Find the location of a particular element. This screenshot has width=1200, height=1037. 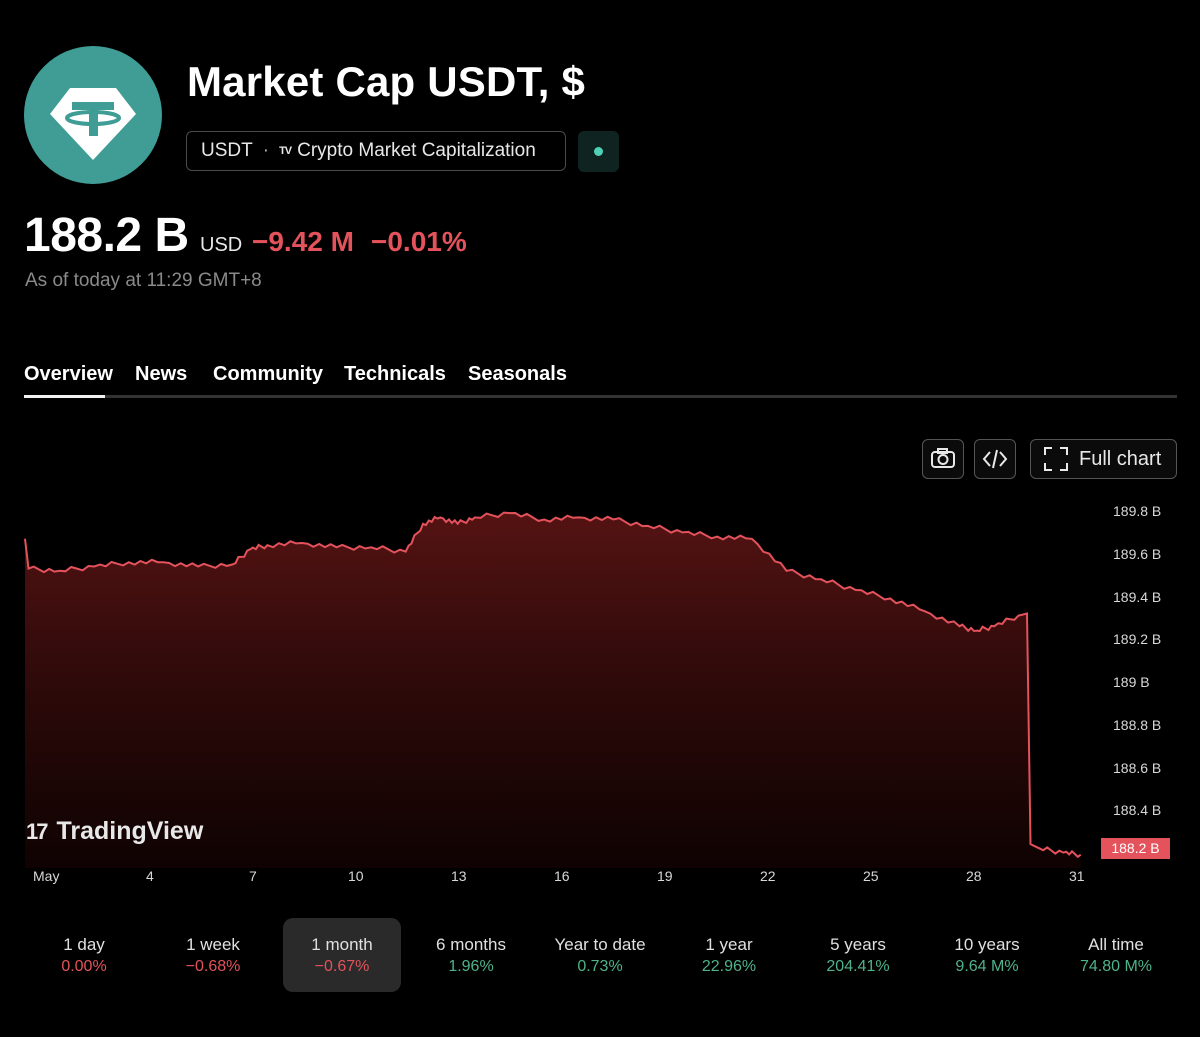

period-label: All time is located at coordinates (1116, 944).